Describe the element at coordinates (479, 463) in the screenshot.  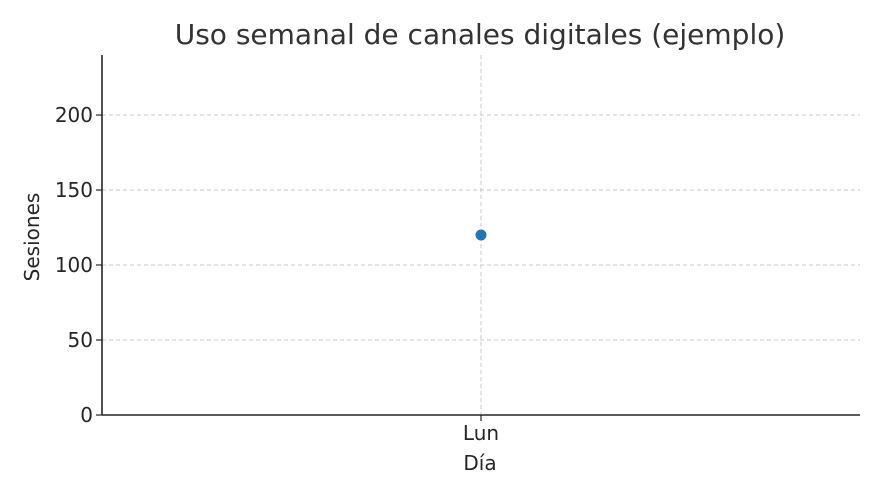
I see `x-axis-label: Día` at that location.